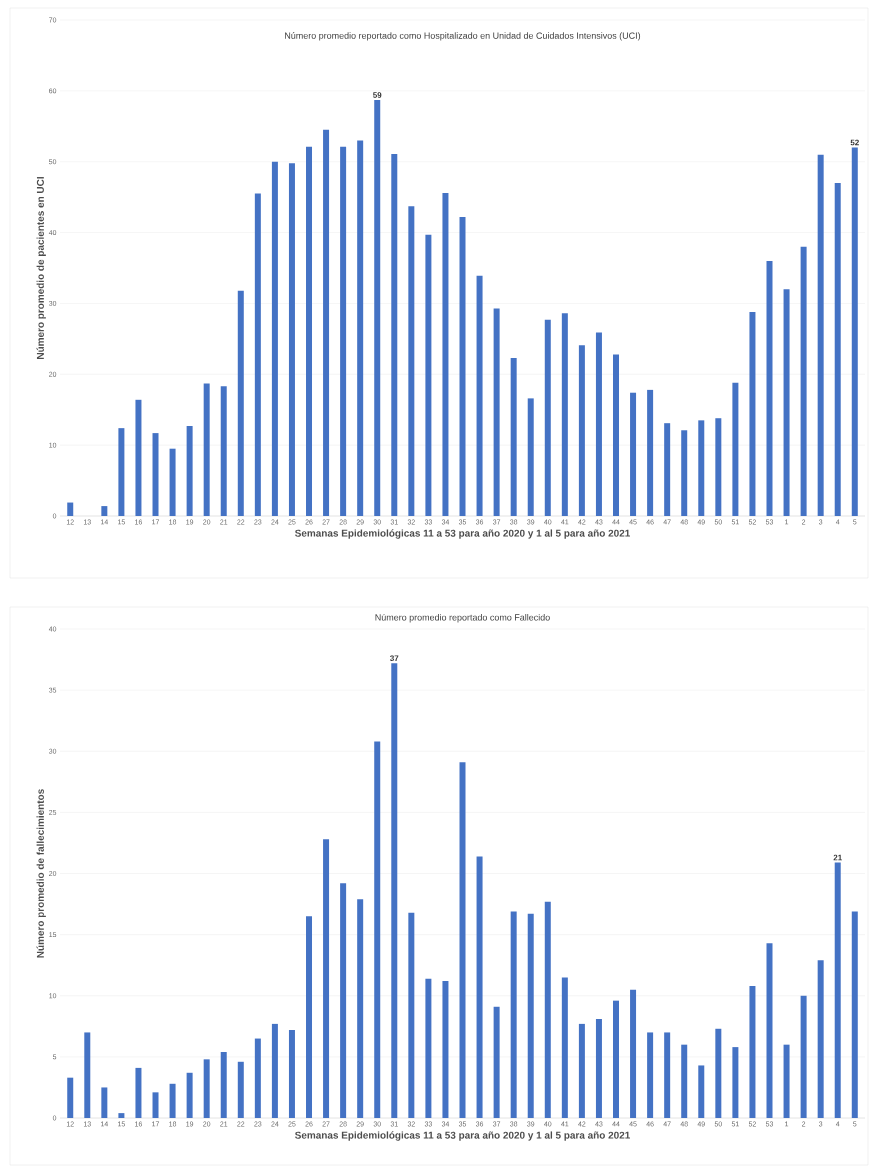 The height and width of the screenshot is (1169, 870). What do you see at coordinates (41, 268) in the screenshot?
I see `y-axis-title: Número promedio de pacientes en UCI` at bounding box center [41, 268].